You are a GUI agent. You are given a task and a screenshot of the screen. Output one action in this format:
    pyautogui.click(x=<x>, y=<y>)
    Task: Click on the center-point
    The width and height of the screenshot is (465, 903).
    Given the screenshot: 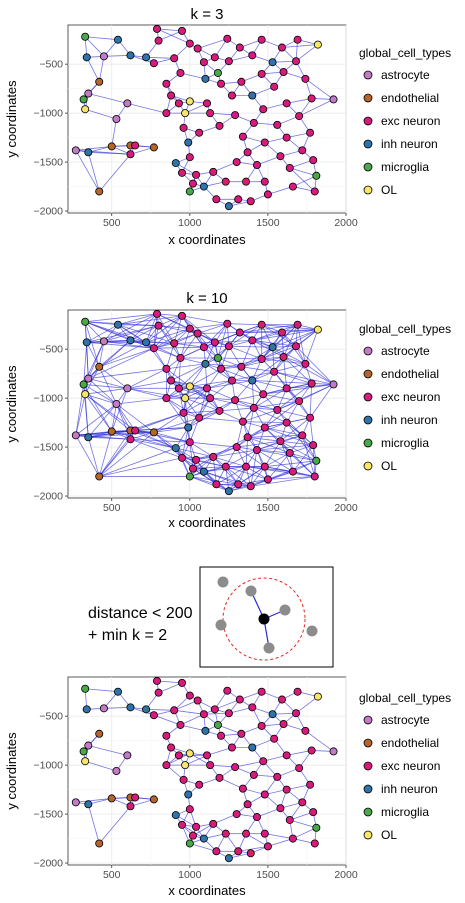 What is the action you would take?
    pyautogui.click(x=264, y=619)
    